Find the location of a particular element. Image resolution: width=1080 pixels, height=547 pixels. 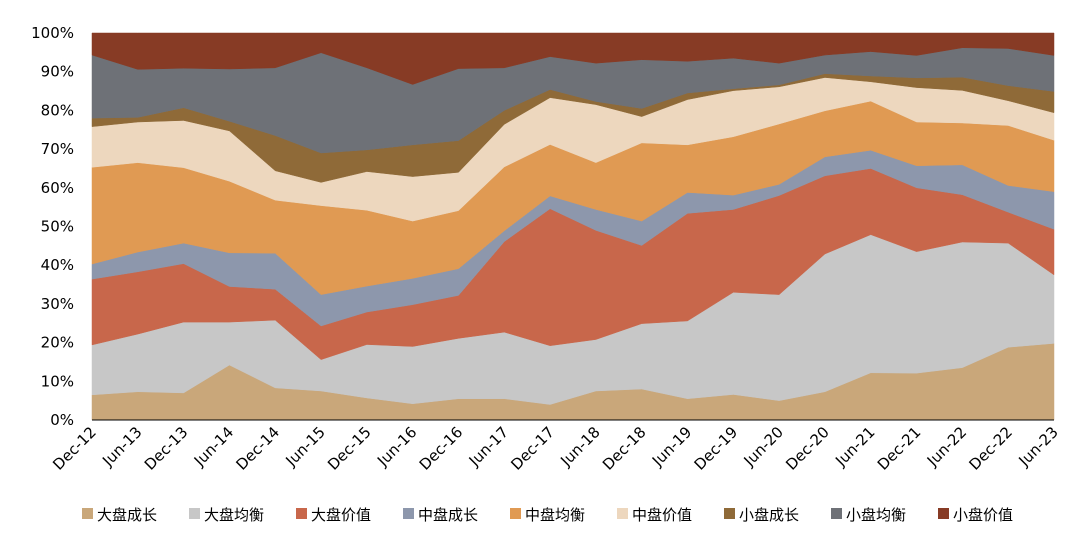

legend-label: 大盘成长 is located at coordinates (127, 515).